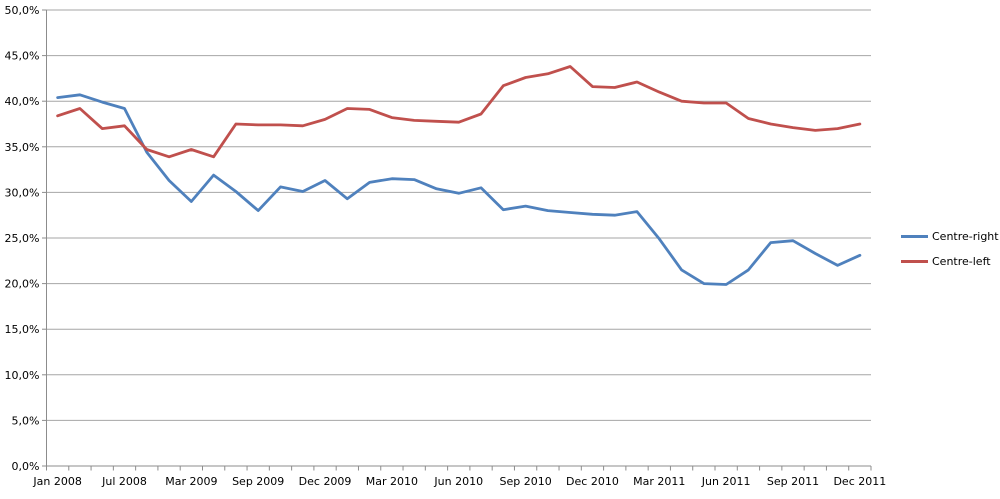  I want to click on x-axis-tick-label: Mar 2010, so click(392, 481).